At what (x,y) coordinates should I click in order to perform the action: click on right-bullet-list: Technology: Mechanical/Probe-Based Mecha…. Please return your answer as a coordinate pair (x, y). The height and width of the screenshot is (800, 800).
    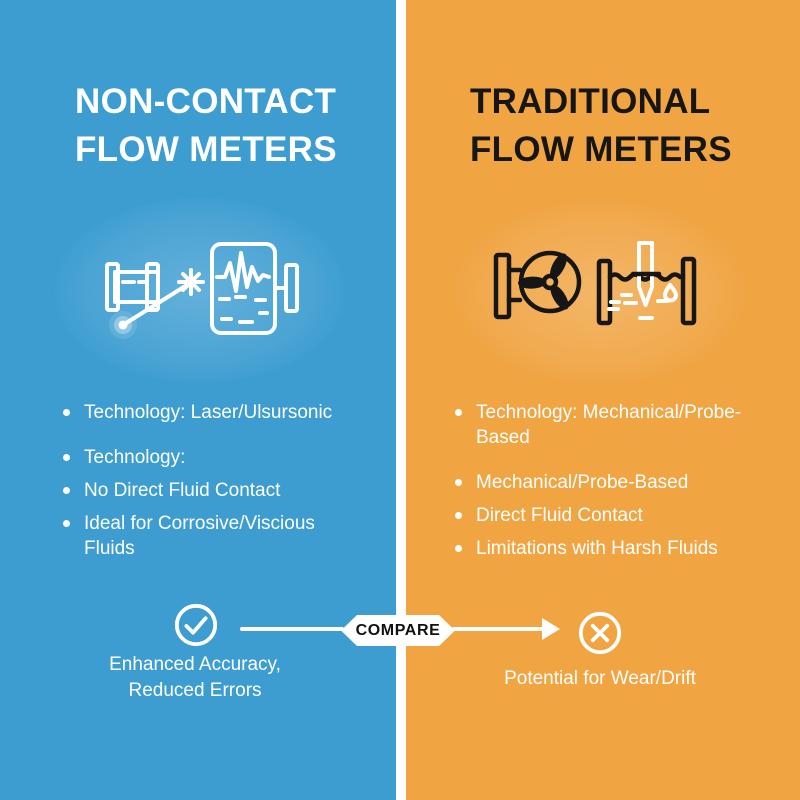
    Looking at the image, I should click on (622, 484).